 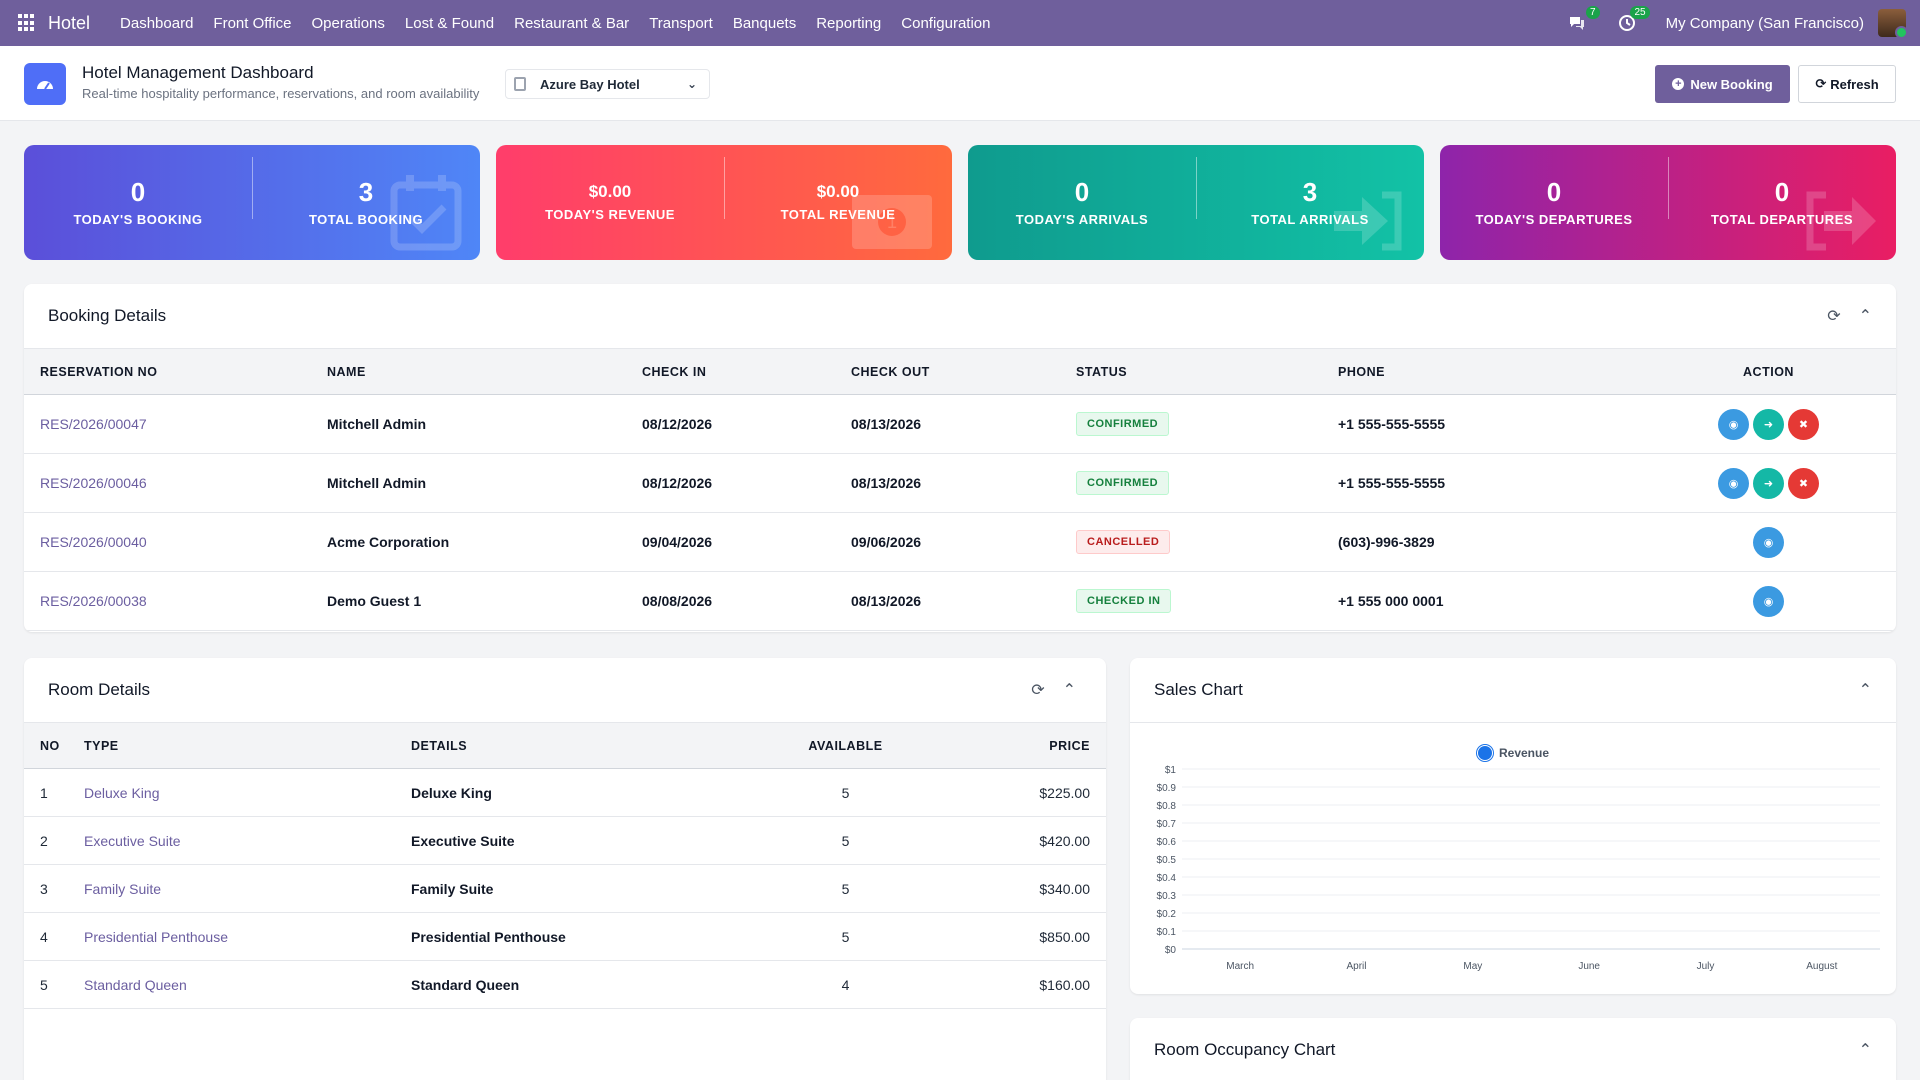 I want to click on user-avatar, so click(x=1893, y=24).